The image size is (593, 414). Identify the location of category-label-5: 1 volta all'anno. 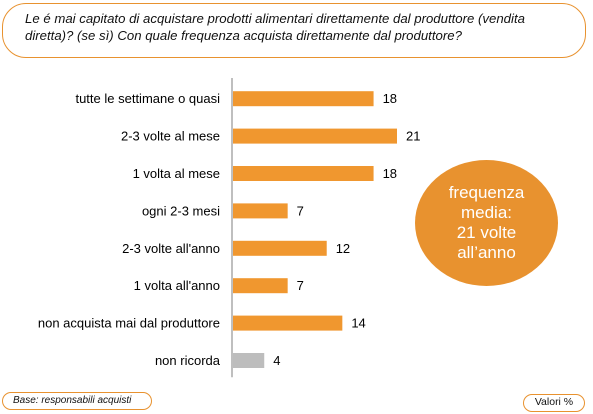
(177, 285).